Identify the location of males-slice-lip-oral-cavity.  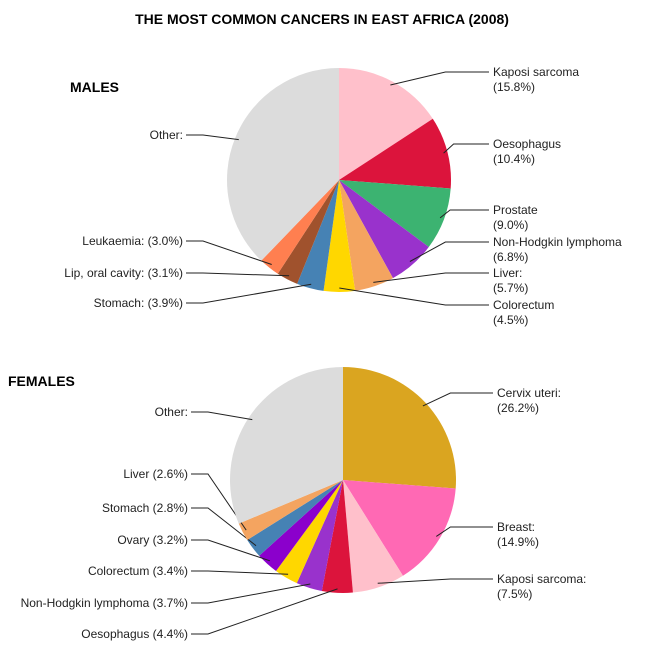
(308, 232).